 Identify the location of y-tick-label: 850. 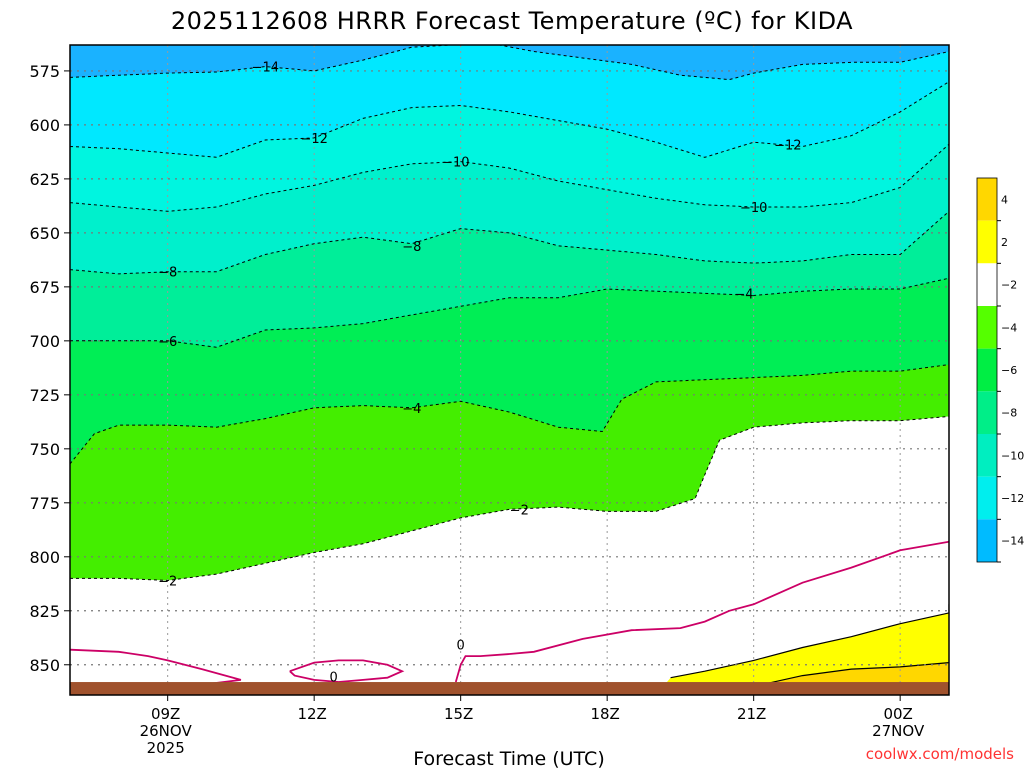
(44, 665).